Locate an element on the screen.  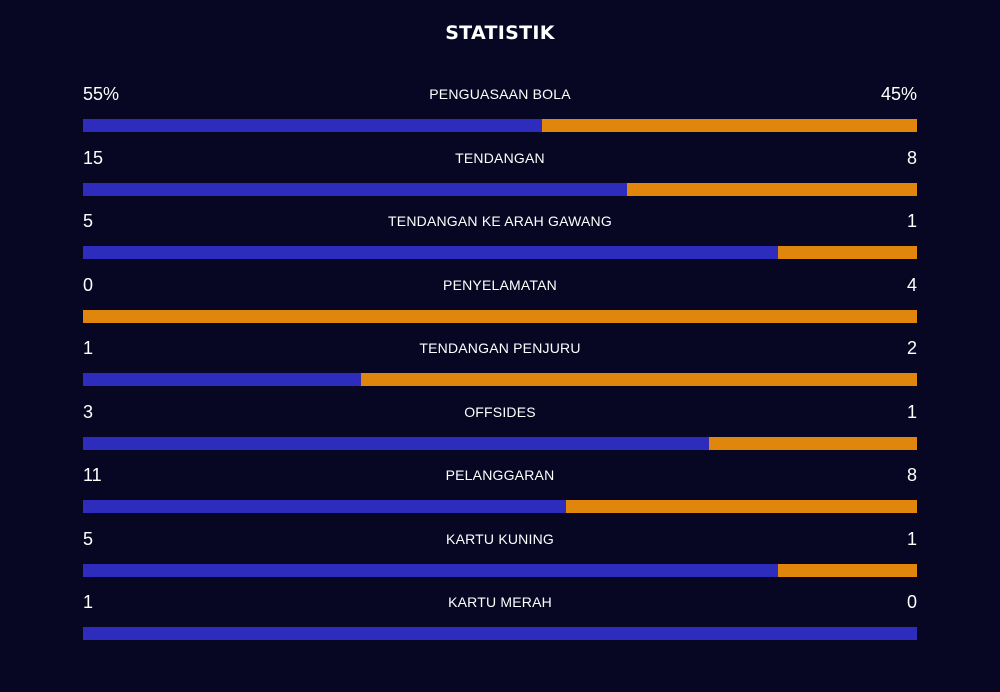
home-value: 55% is located at coordinates (101, 94).